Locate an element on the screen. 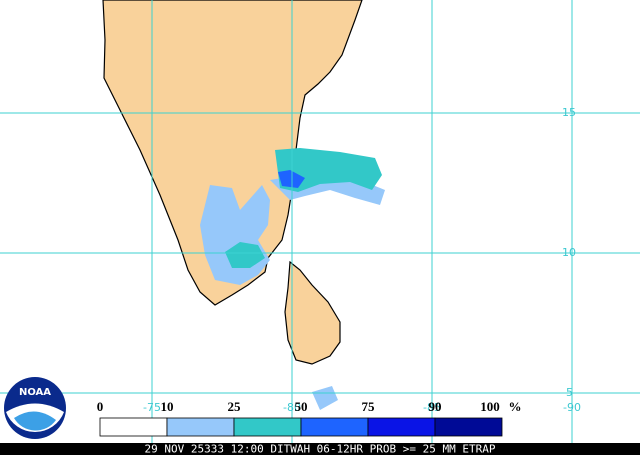  legend: 0 10 25 50 75 90 100 is located at coordinates (300, 418).